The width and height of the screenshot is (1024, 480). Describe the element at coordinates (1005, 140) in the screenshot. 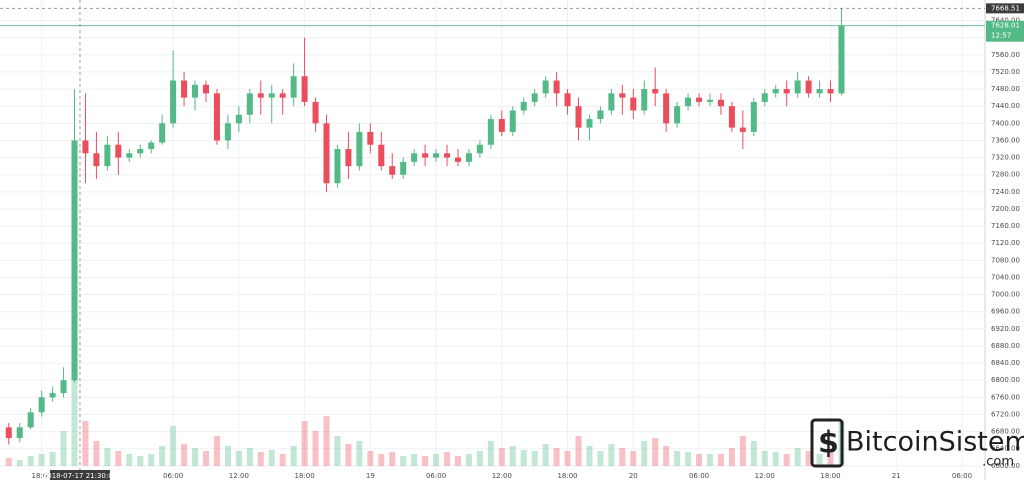

I see `y-tick-label: 7360.00` at that location.